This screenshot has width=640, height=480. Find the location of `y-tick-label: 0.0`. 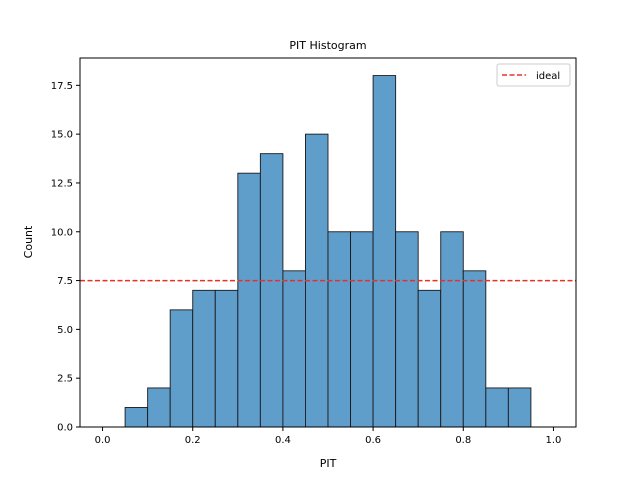

y-tick-label: 0.0 is located at coordinates (65, 428).